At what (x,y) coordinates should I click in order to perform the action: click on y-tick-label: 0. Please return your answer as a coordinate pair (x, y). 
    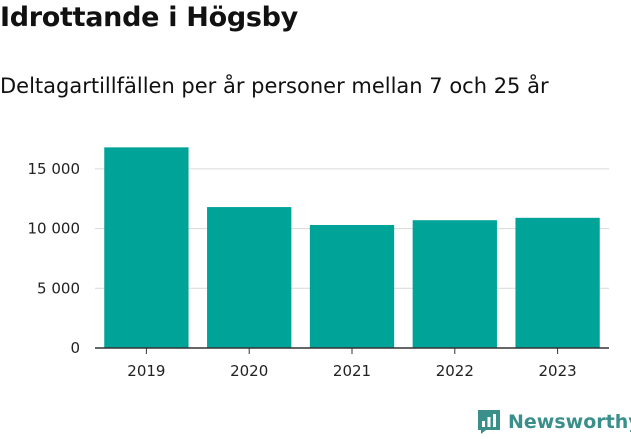
    Looking at the image, I should click on (75, 348).